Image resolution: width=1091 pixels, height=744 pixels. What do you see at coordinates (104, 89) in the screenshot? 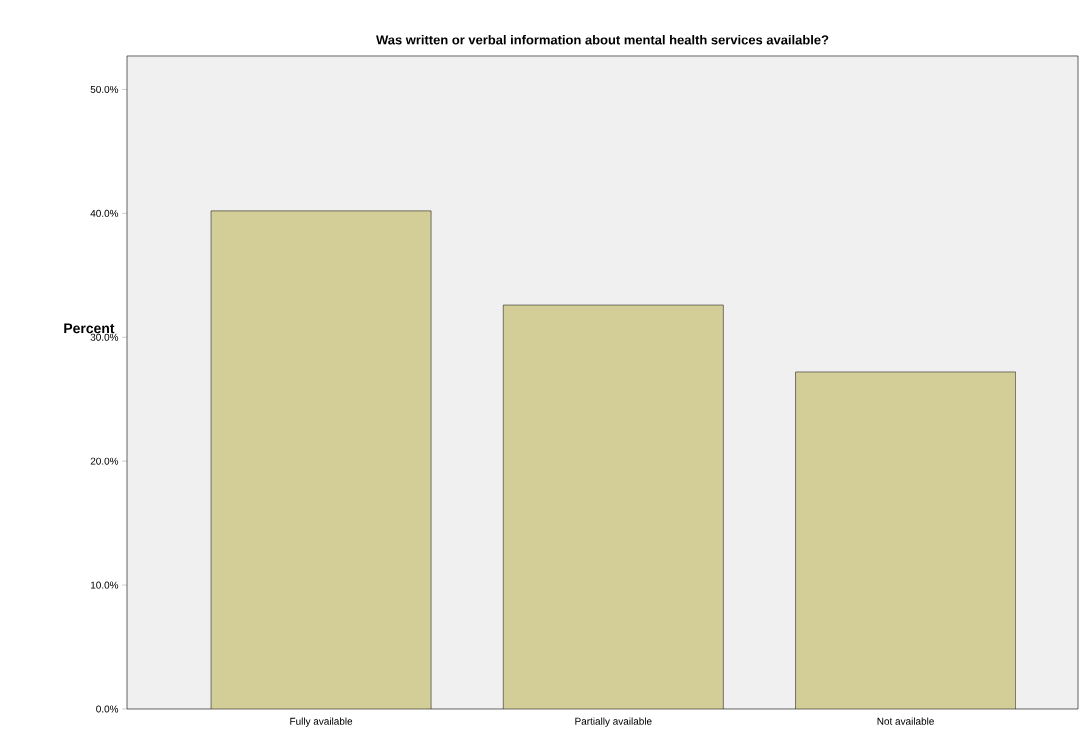
I see `y-tick-label: 50.0%` at bounding box center [104, 89].